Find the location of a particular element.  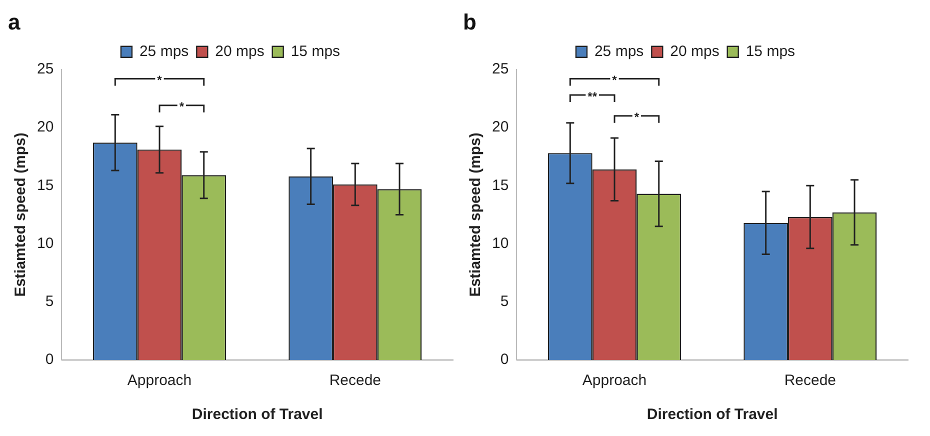

chart-title: b is located at coordinates (469, 21).